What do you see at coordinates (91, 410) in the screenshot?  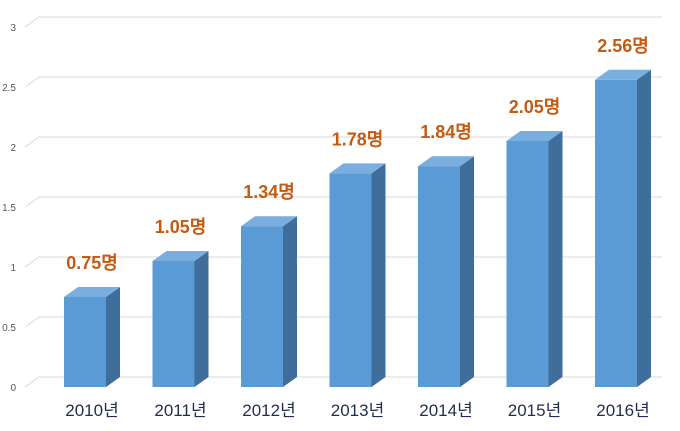 I see `category-label: 2010년` at bounding box center [91, 410].